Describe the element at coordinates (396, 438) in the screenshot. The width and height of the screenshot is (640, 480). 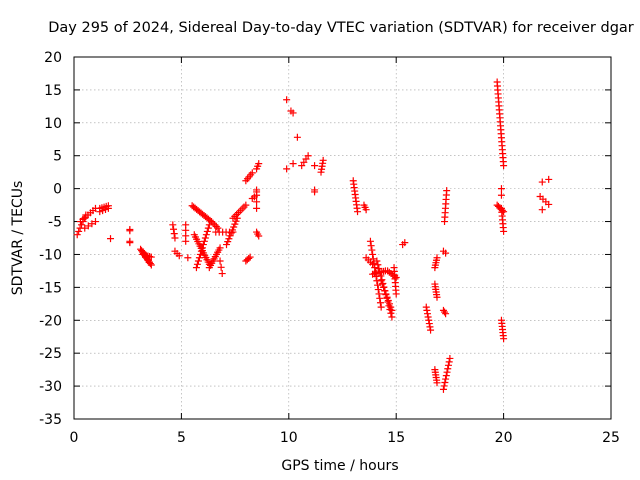
I see `x-tick-label: 15` at that location.